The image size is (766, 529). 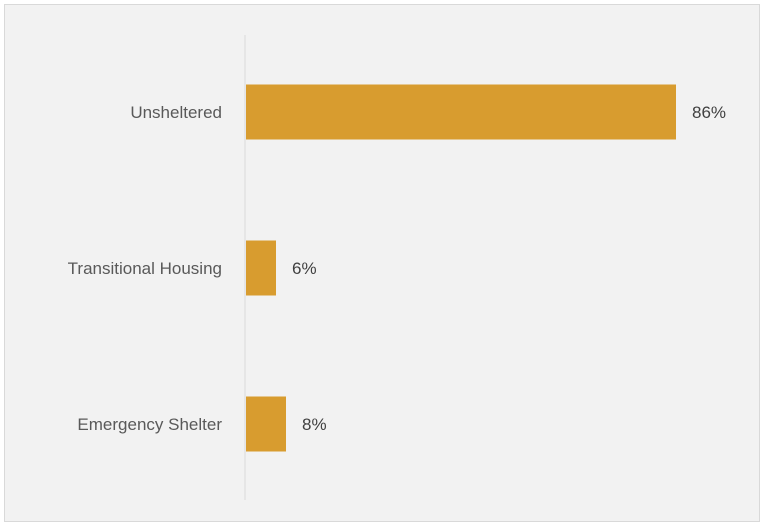 I want to click on category-label-1: Transitional Housing, so click(x=145, y=268).